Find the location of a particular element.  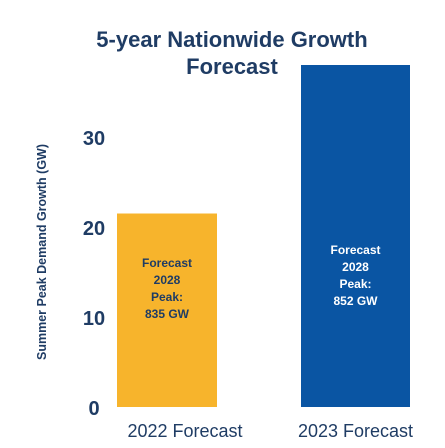

y-axis-label: Summer Peak Demand Growth (GW) is located at coordinates (42, 252).